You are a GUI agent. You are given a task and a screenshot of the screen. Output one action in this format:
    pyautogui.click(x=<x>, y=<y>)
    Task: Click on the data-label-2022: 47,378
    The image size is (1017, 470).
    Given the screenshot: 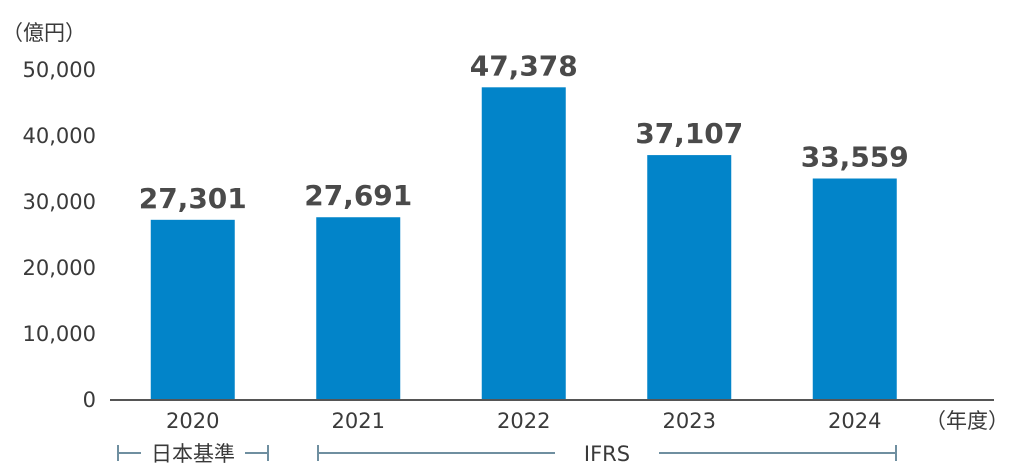 What is the action you would take?
    pyautogui.click(x=524, y=65)
    